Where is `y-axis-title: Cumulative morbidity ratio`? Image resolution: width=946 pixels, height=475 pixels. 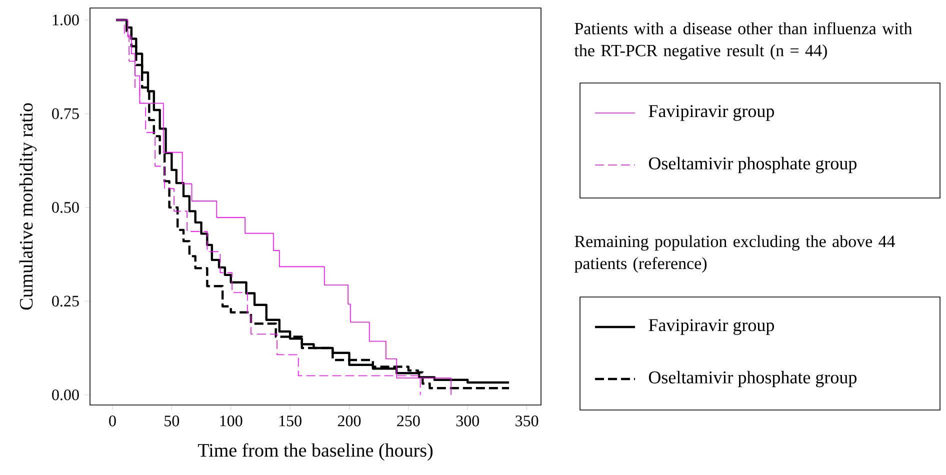 y-axis-title: Cumulative morbidity ratio is located at coordinates (28, 206).